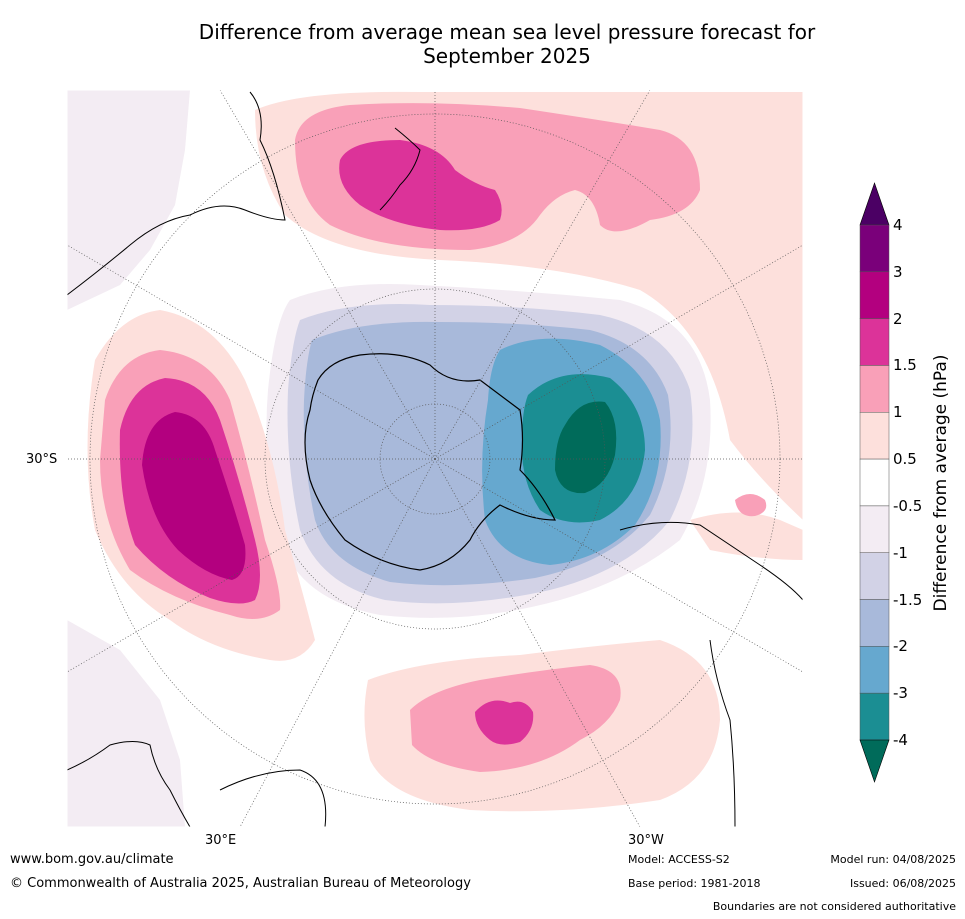  What do you see at coordinates (679, 859) in the screenshot?
I see `model-name: Model: ACCESS-S2` at bounding box center [679, 859].